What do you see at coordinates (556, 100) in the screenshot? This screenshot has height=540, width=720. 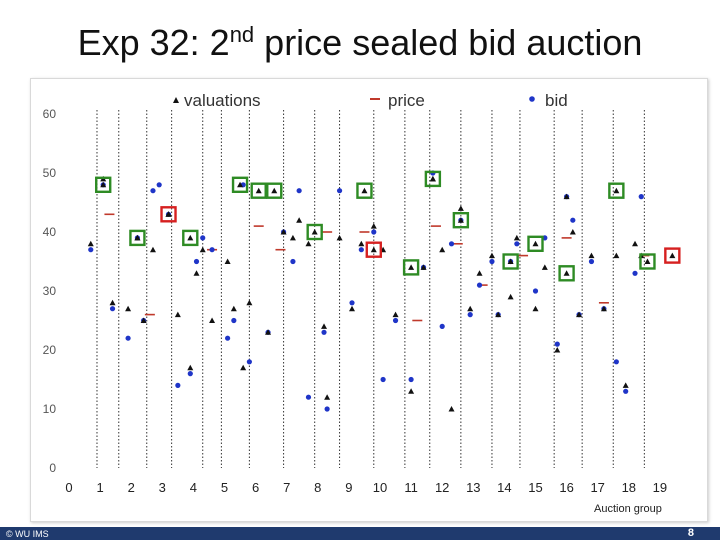 I see `legend-bid: bid` at bounding box center [556, 100].